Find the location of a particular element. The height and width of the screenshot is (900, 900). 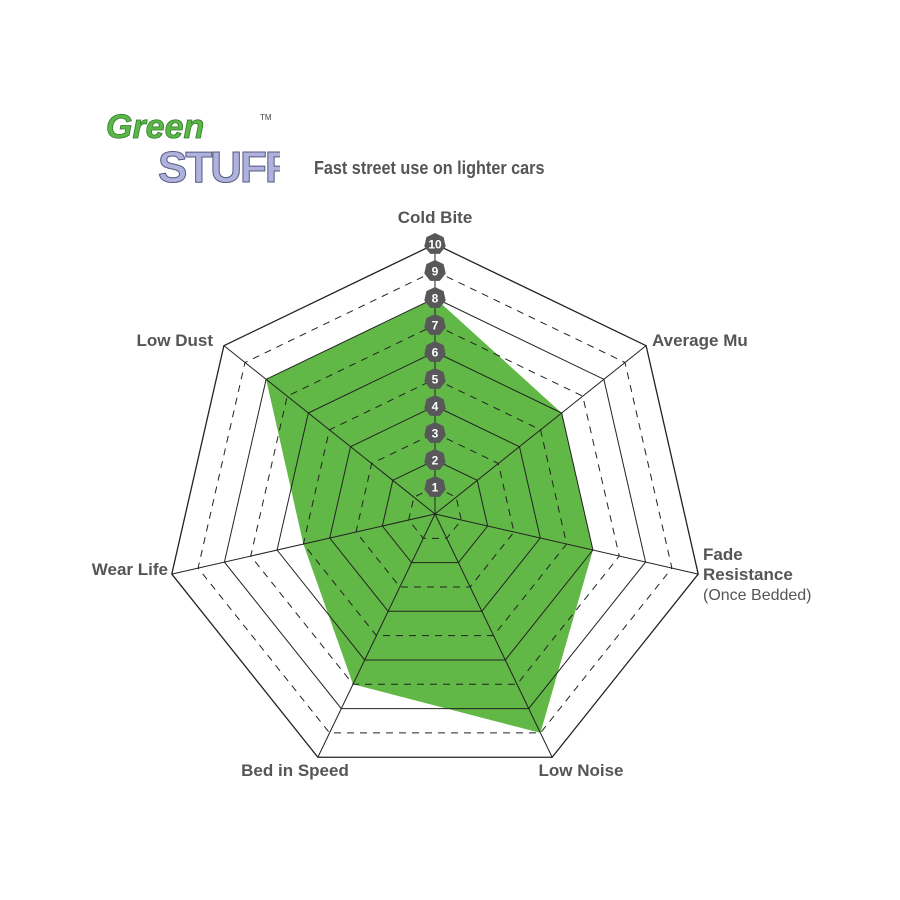

scale-label: 9 is located at coordinates (435, 272).